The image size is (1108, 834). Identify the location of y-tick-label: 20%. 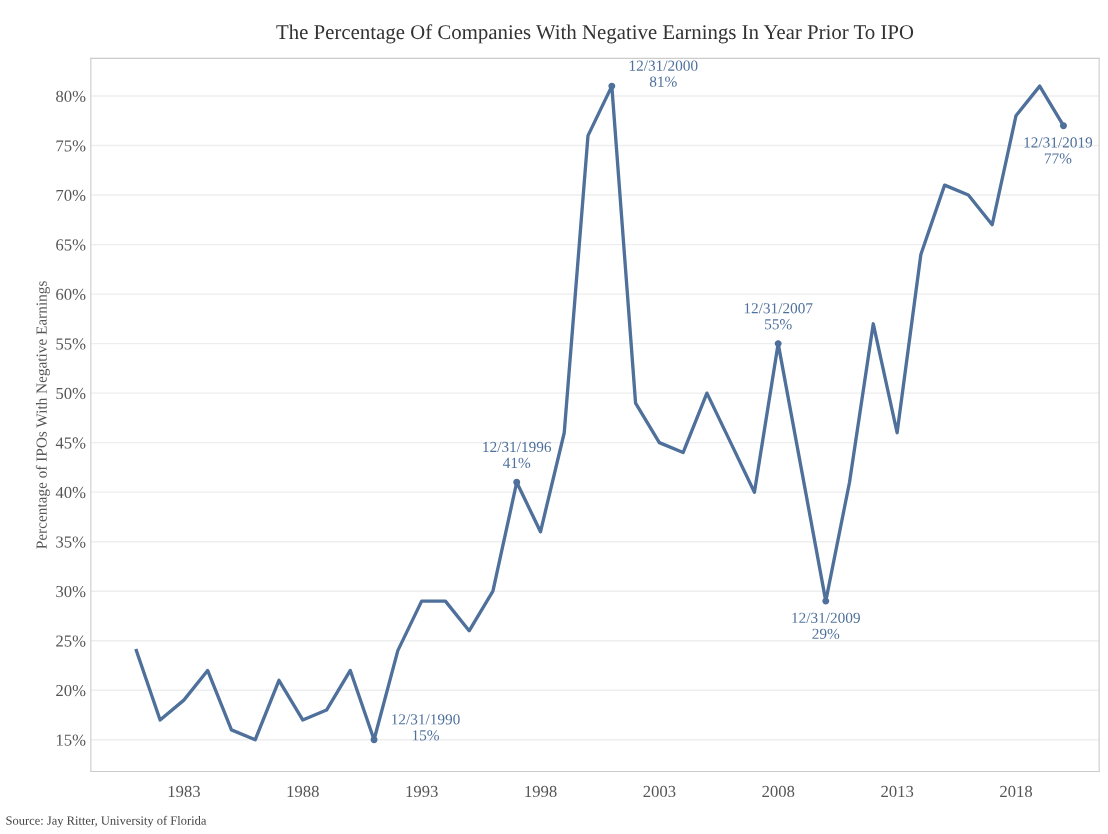
(71, 690).